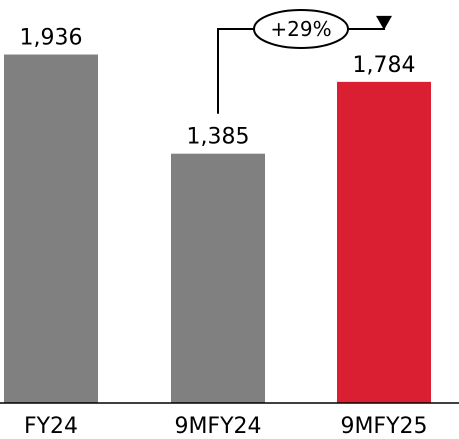  I want to click on category-label-9mfy24: 9MFY24, so click(217, 426).